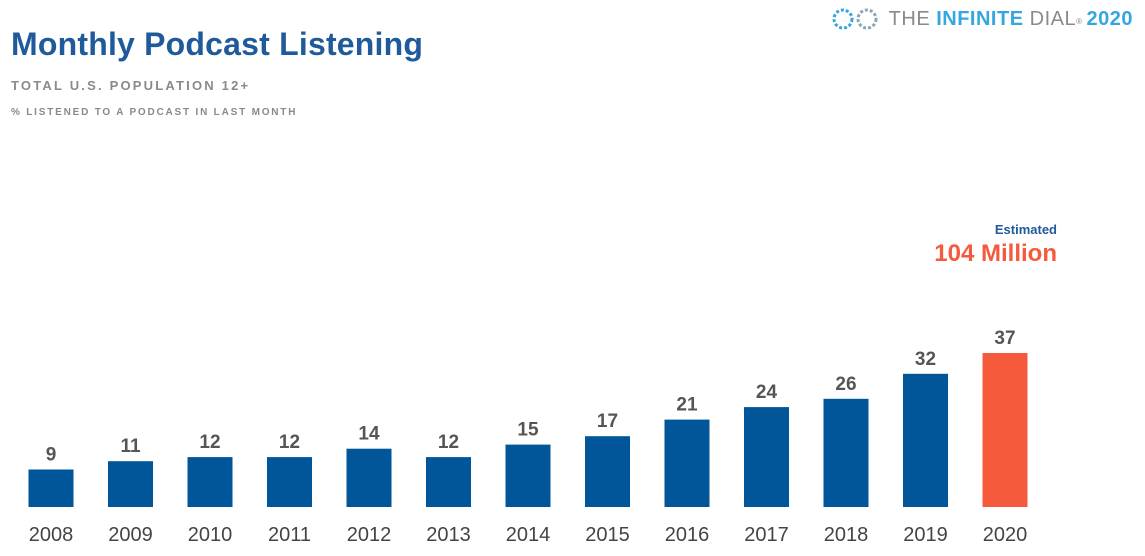  What do you see at coordinates (925, 535) in the screenshot?
I see `x-tick-label: 2019` at bounding box center [925, 535].